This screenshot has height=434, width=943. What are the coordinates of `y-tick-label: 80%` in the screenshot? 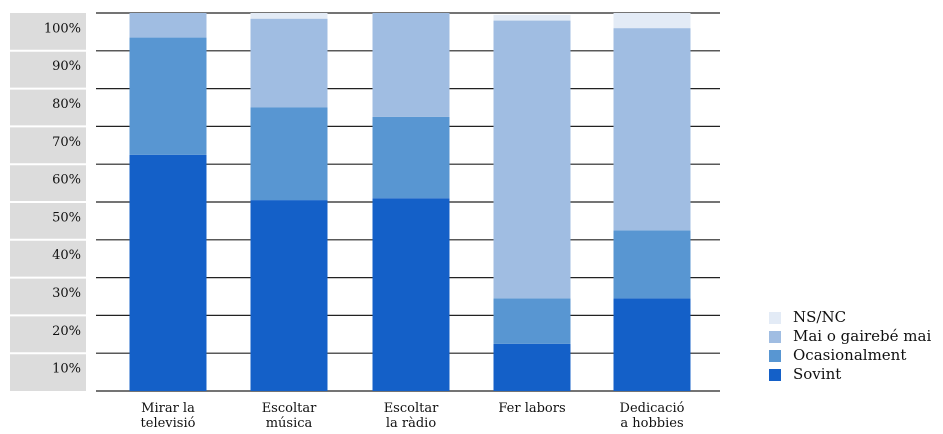 It's located at (66, 104).